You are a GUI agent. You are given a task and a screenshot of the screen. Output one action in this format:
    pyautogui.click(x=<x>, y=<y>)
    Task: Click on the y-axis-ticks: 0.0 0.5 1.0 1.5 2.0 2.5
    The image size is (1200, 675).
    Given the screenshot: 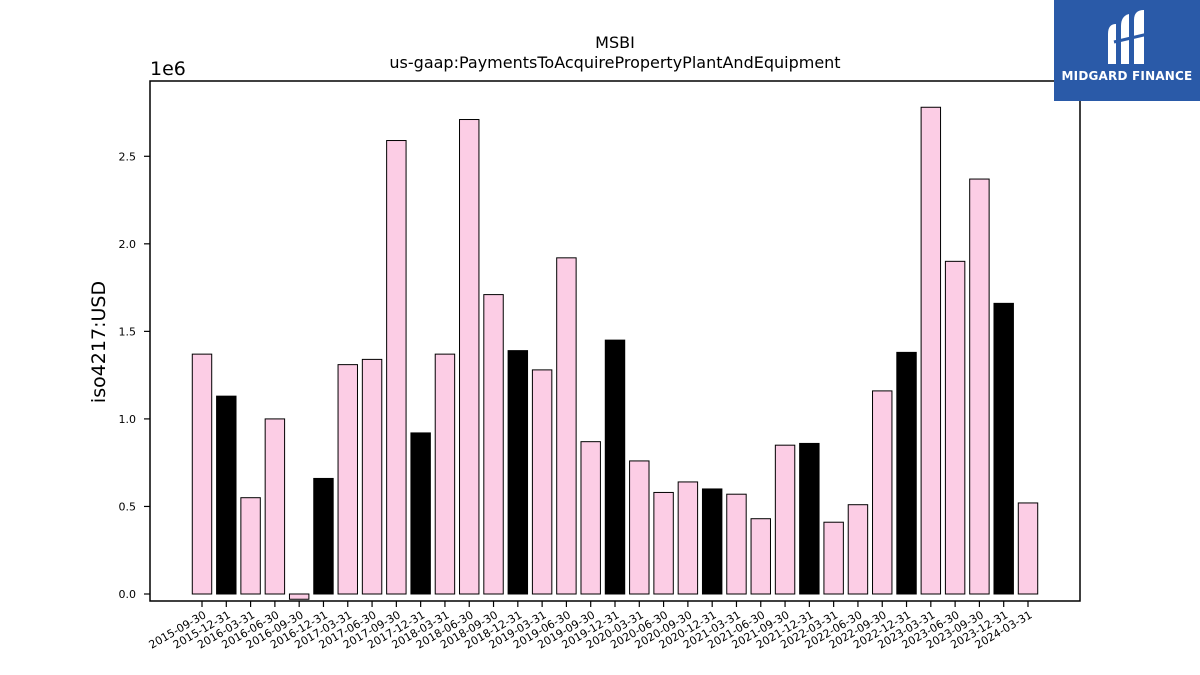 What is the action you would take?
    pyautogui.click(x=134, y=375)
    